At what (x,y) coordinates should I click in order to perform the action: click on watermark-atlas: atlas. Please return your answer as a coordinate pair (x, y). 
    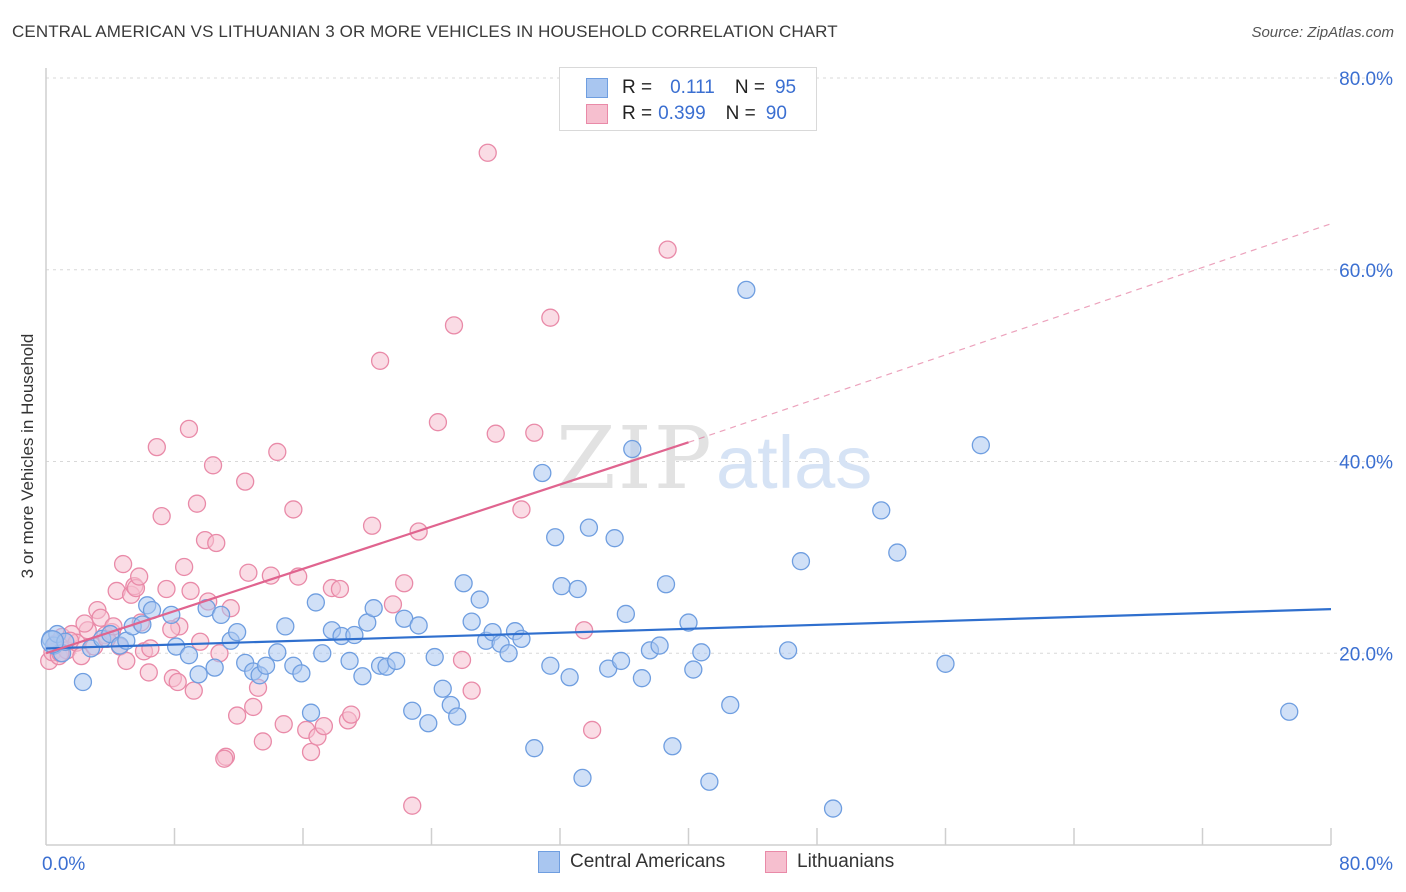
    Looking at the image, I should click on (794, 462).